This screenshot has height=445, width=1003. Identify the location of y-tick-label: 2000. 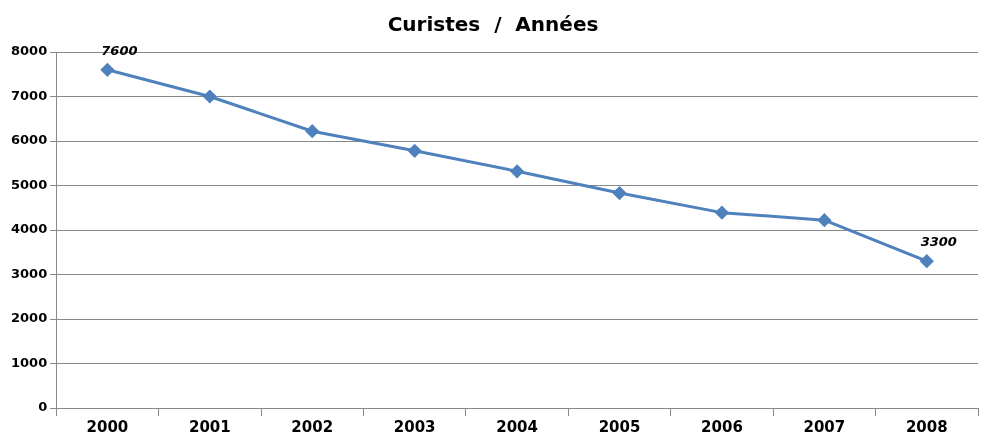
(29, 318).